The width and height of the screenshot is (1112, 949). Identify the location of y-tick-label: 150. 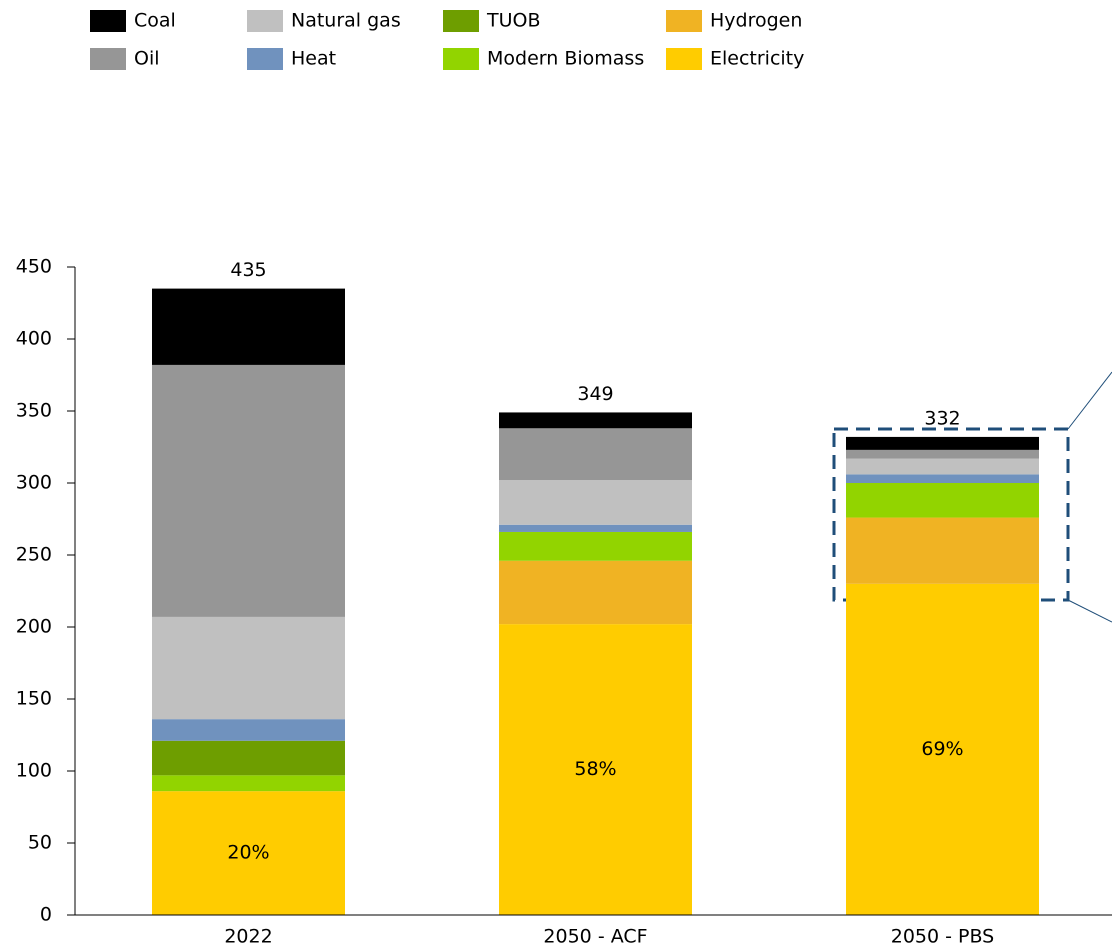
(34, 699).